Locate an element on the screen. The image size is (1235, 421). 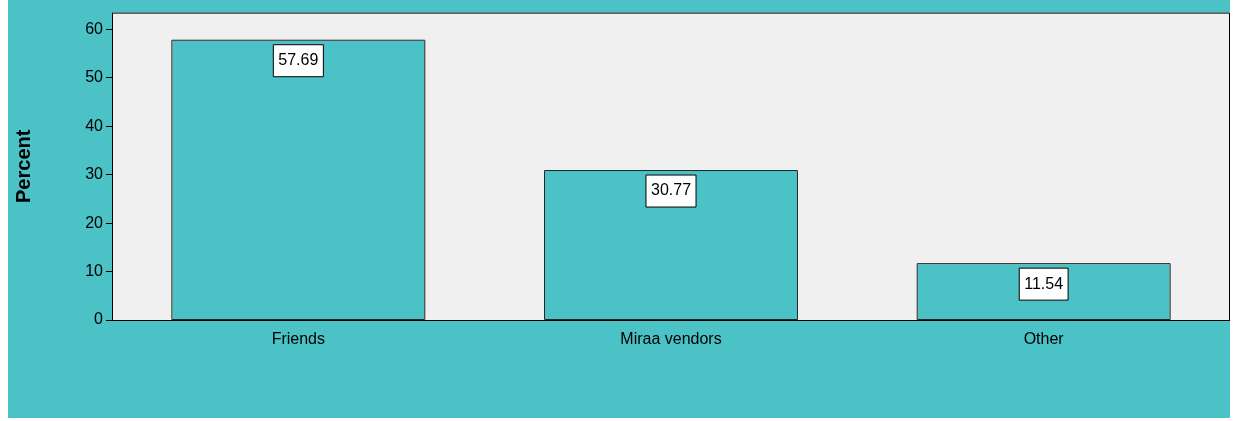
data-label: 11.54 is located at coordinates (1044, 283).